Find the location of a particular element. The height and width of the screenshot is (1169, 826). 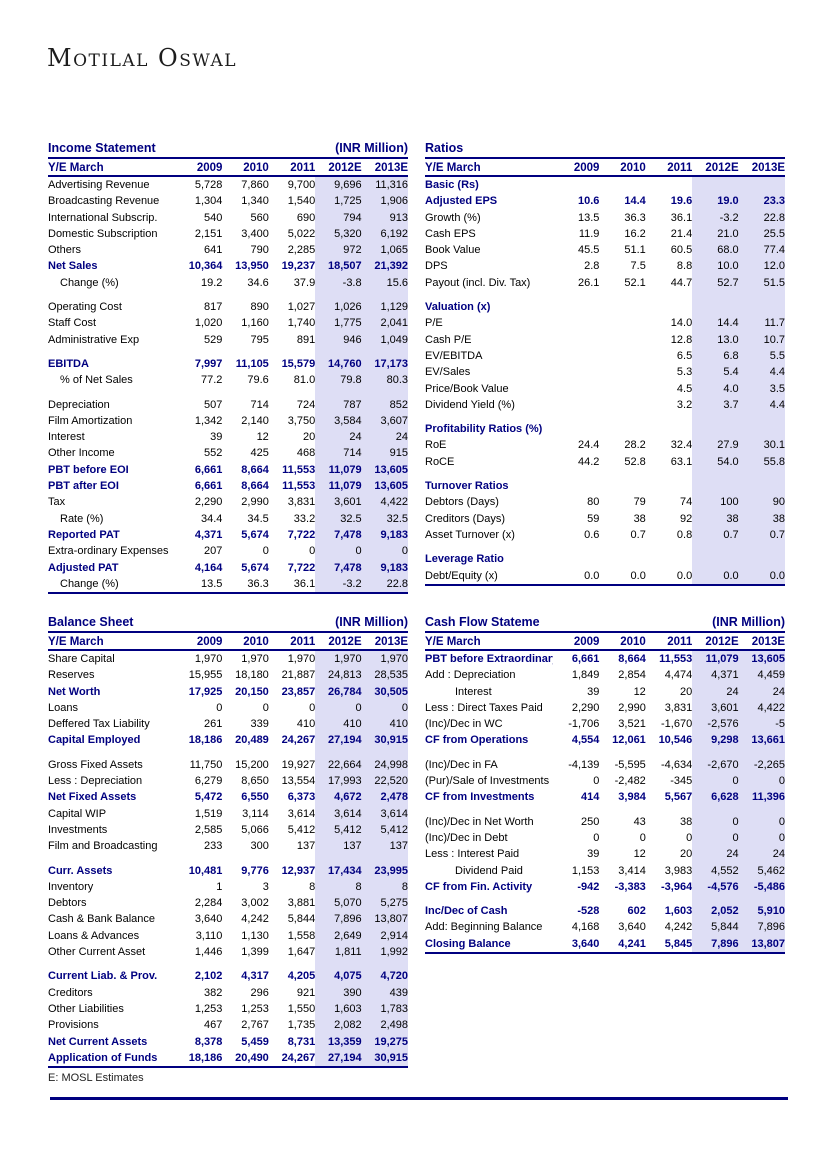

cell: 13,950 is located at coordinates (252, 266).